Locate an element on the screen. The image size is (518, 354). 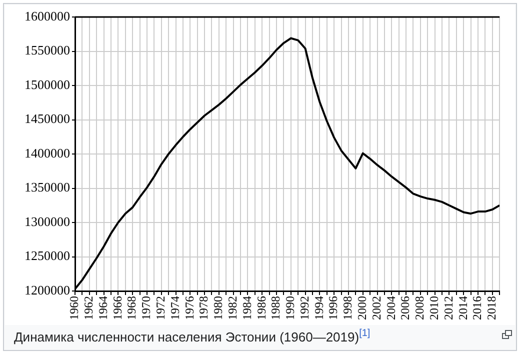
x-tick-label: 1980 is located at coordinates (218, 308).